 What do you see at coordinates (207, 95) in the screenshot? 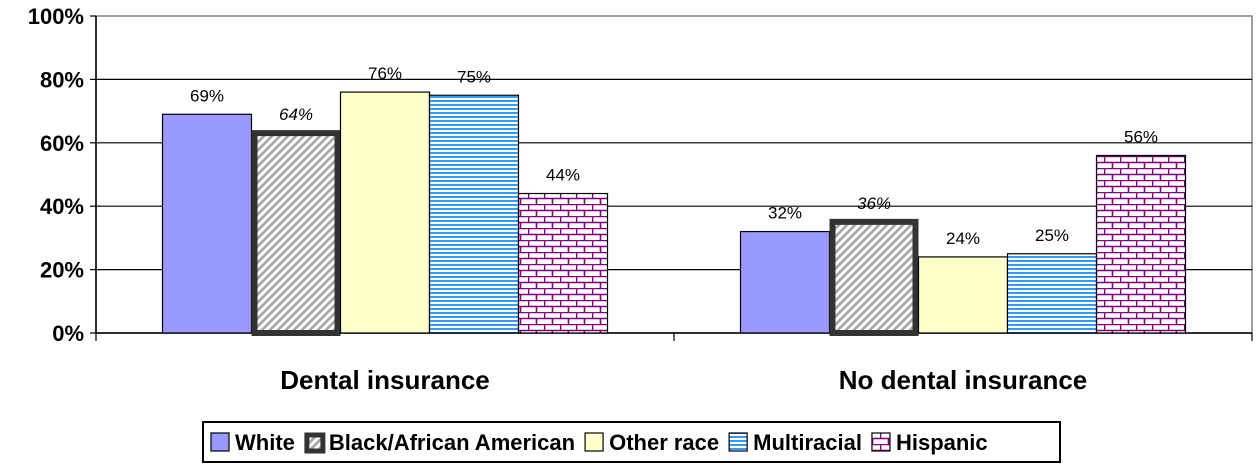
I see `data-label: 69%` at bounding box center [207, 95].